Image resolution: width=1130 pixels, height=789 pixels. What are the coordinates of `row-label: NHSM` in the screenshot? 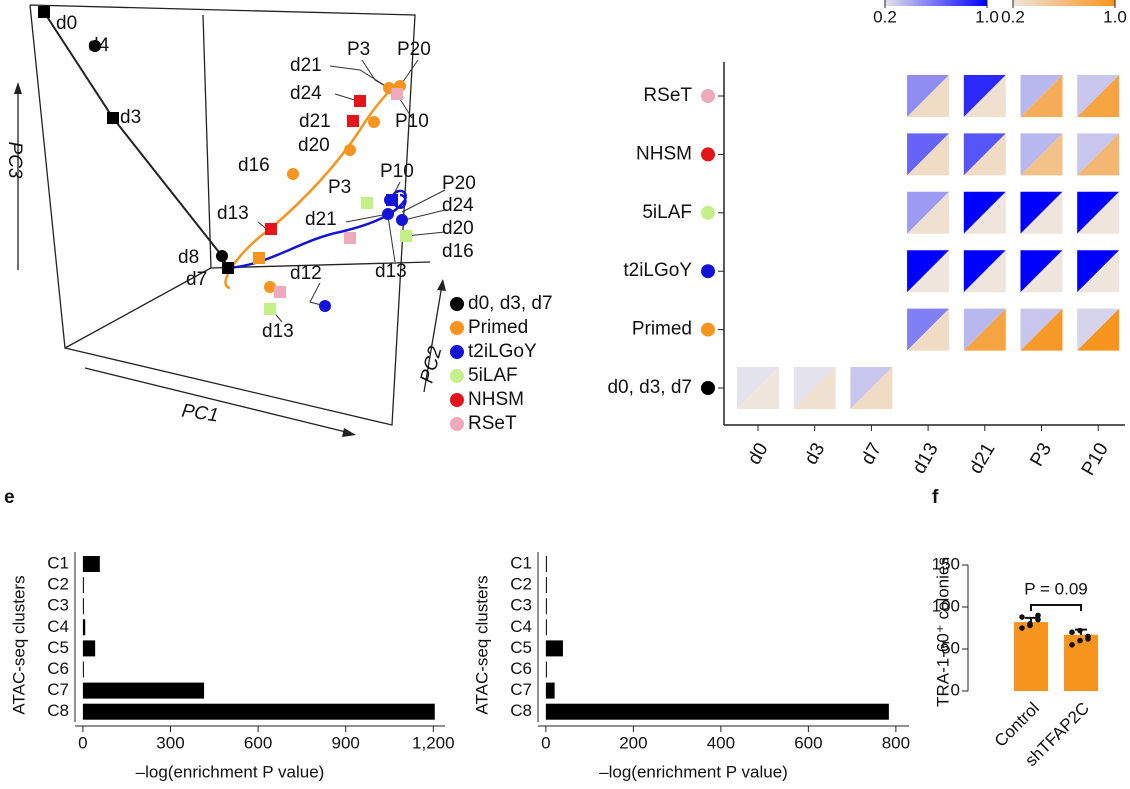 It's located at (664, 153).